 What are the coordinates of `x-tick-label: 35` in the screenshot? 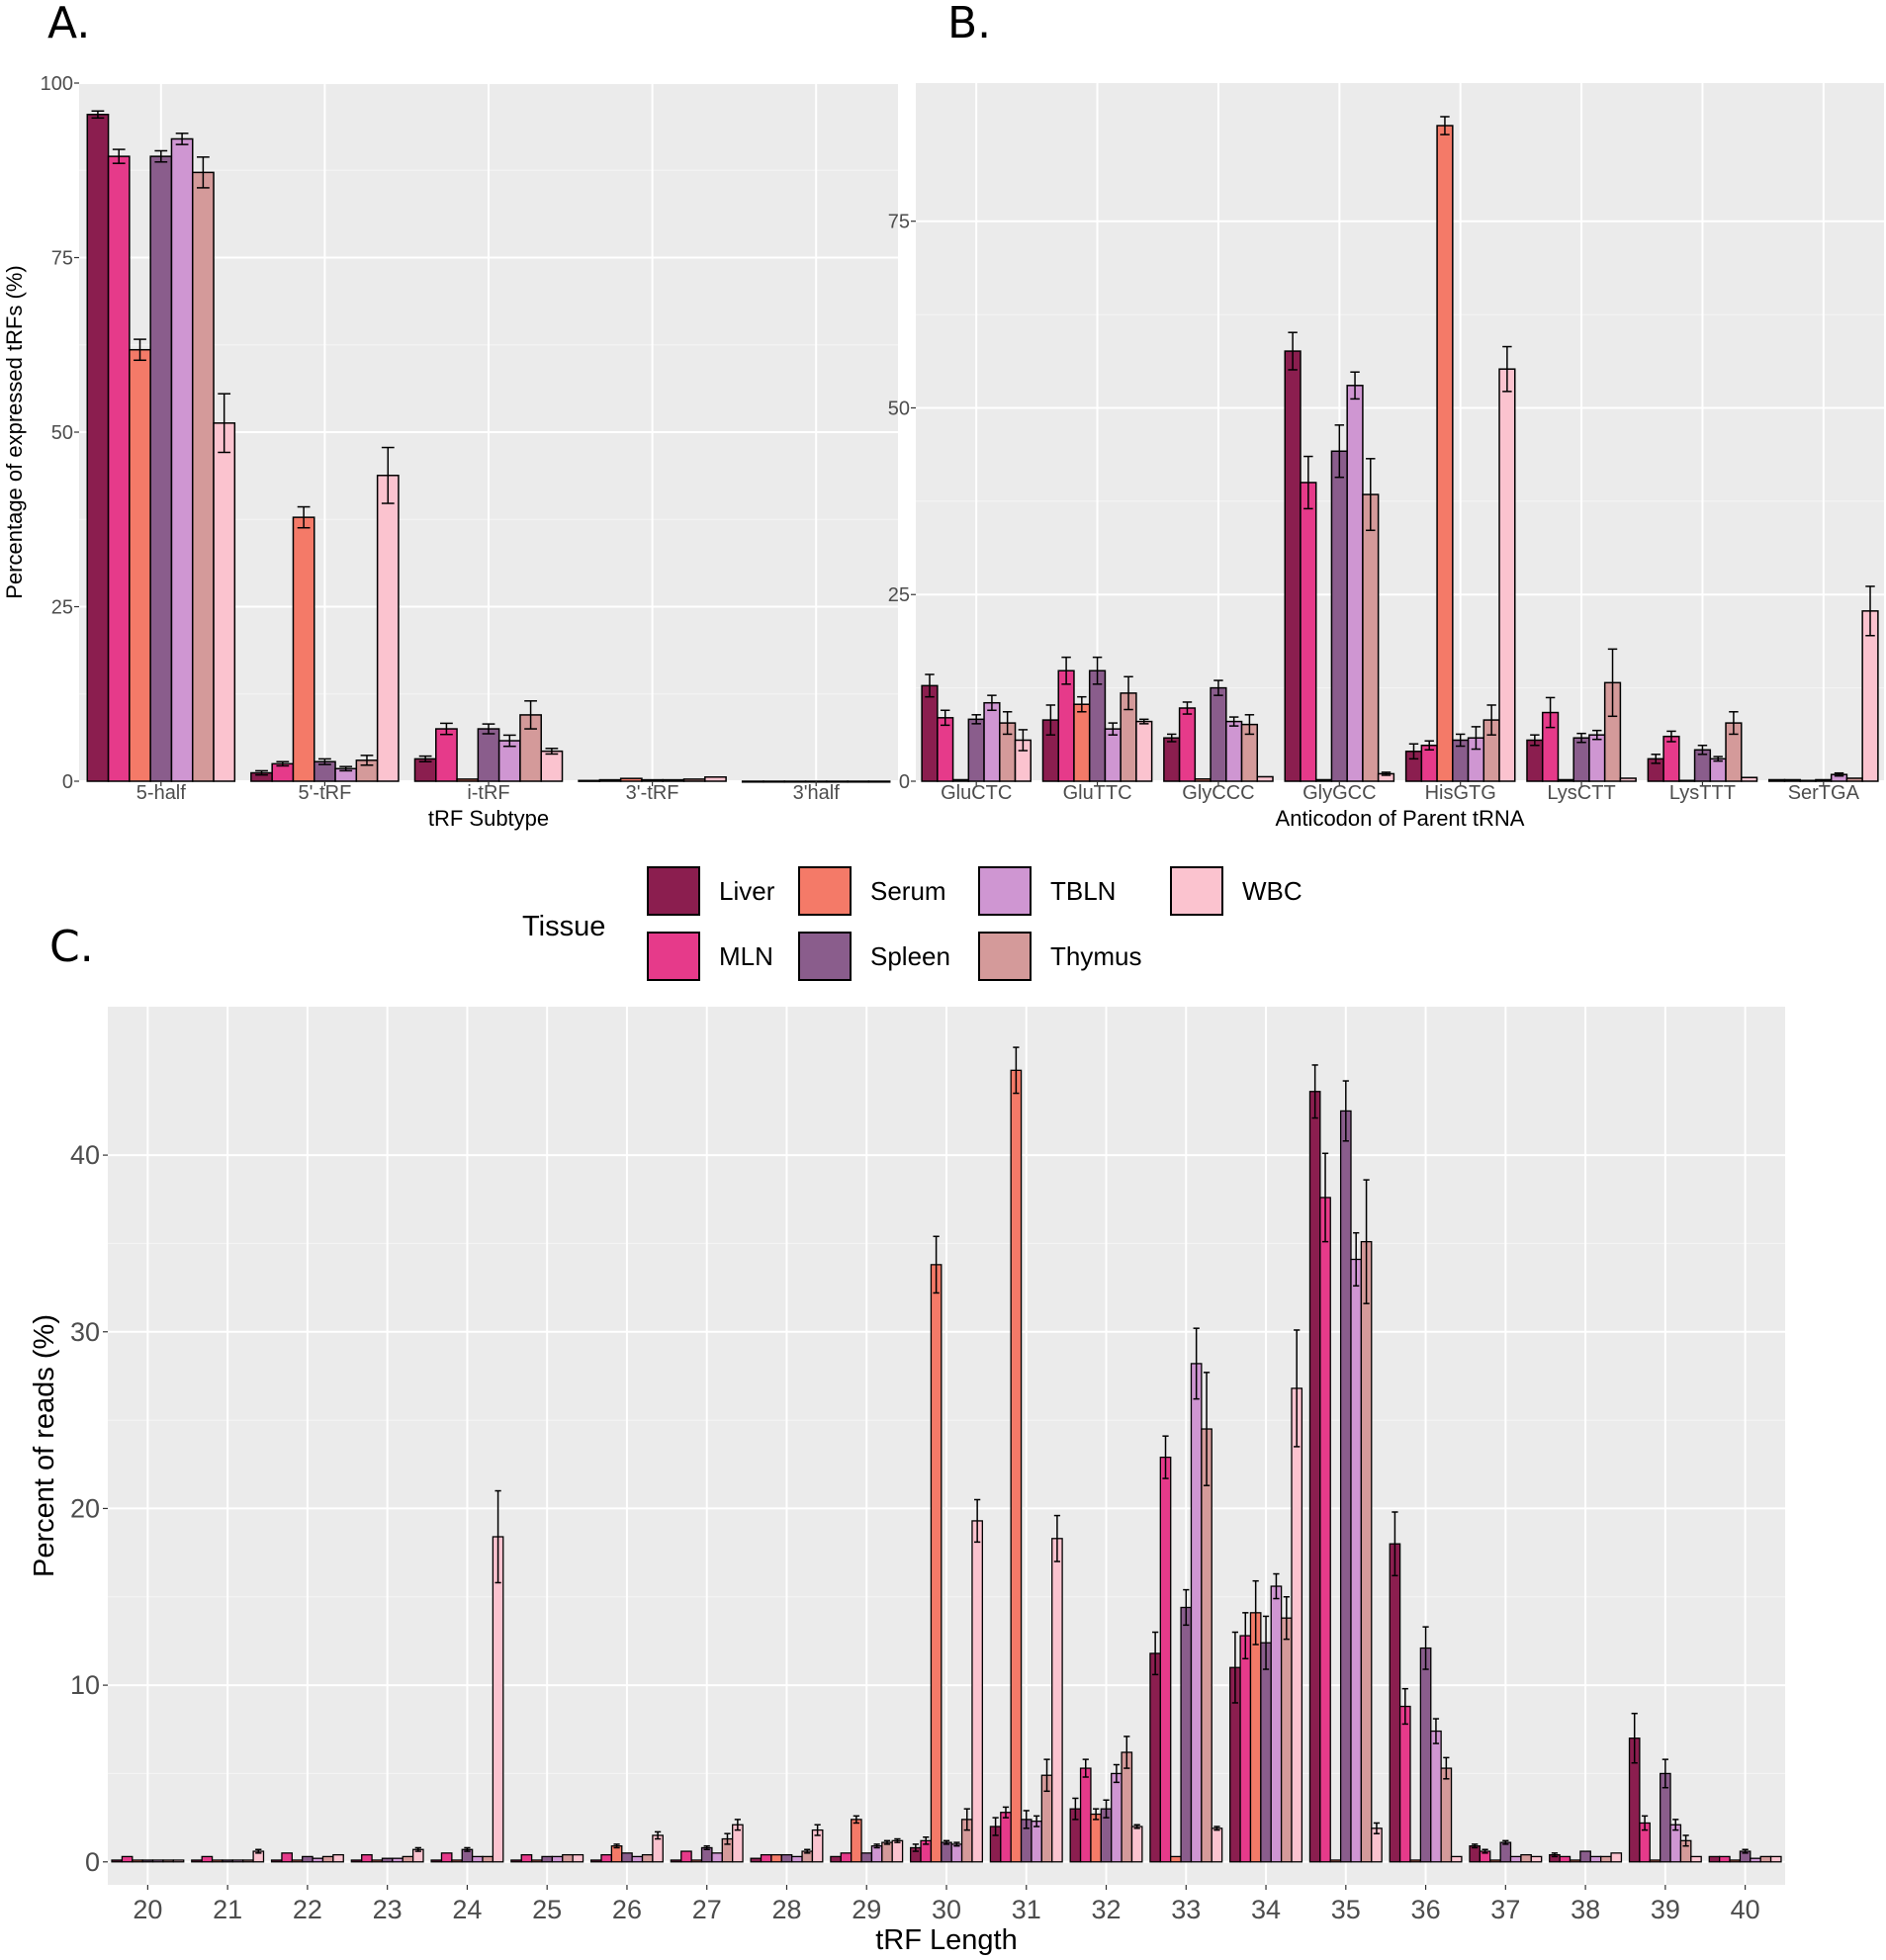 It's located at (1346, 1909).